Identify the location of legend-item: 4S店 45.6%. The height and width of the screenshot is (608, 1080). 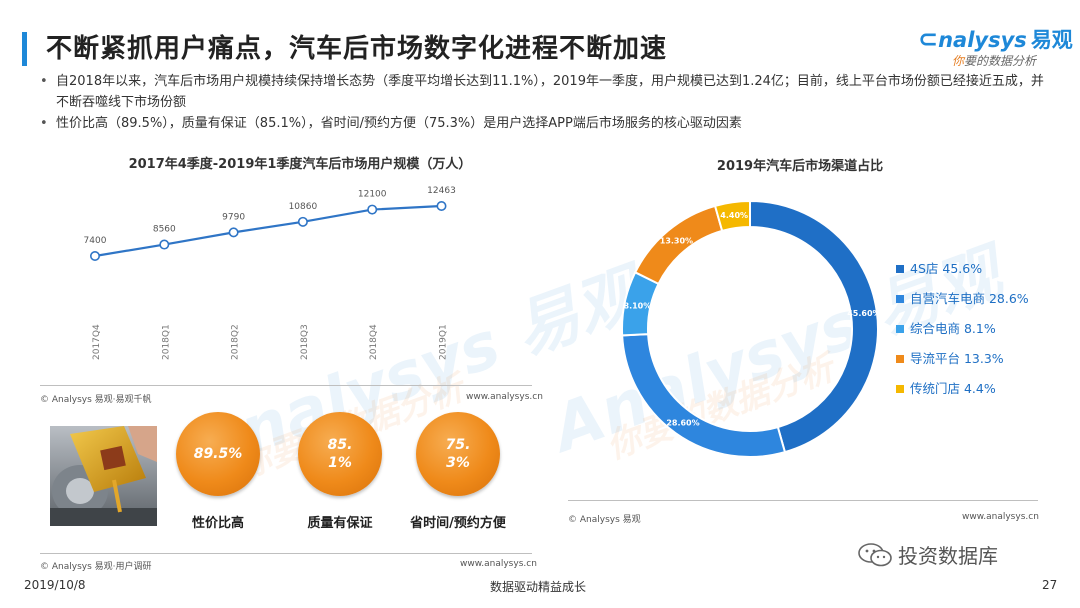
(962, 269).